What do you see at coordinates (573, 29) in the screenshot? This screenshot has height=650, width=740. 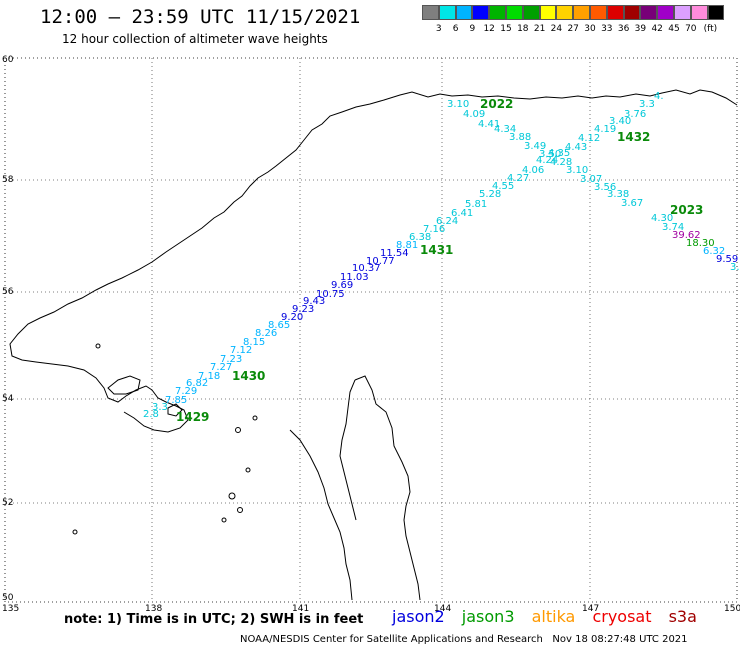 I see `legend-level: 27` at bounding box center [573, 29].